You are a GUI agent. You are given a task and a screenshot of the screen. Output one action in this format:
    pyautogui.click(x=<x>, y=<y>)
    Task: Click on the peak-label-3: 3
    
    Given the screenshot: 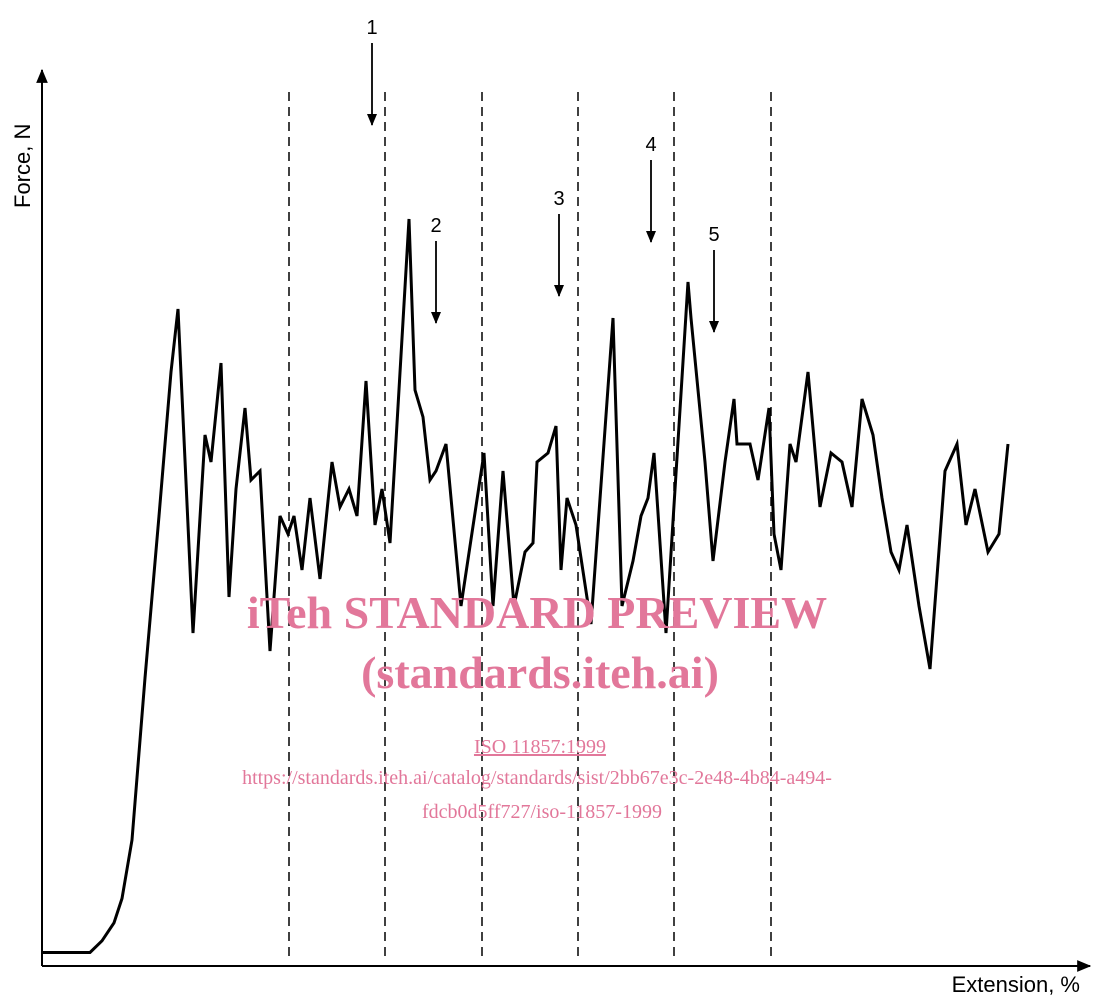 What is the action you would take?
    pyautogui.click(x=558, y=199)
    